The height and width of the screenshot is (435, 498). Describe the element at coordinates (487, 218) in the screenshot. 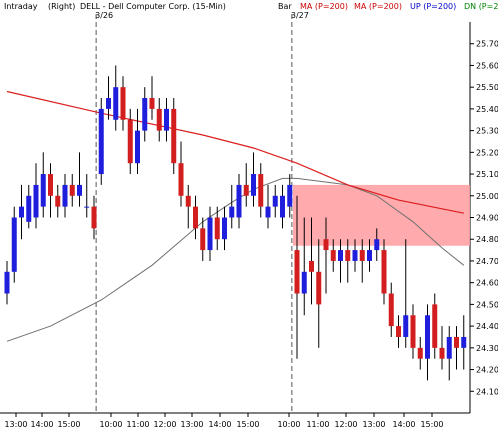

I see `y-tick-label: 24.90` at that location.